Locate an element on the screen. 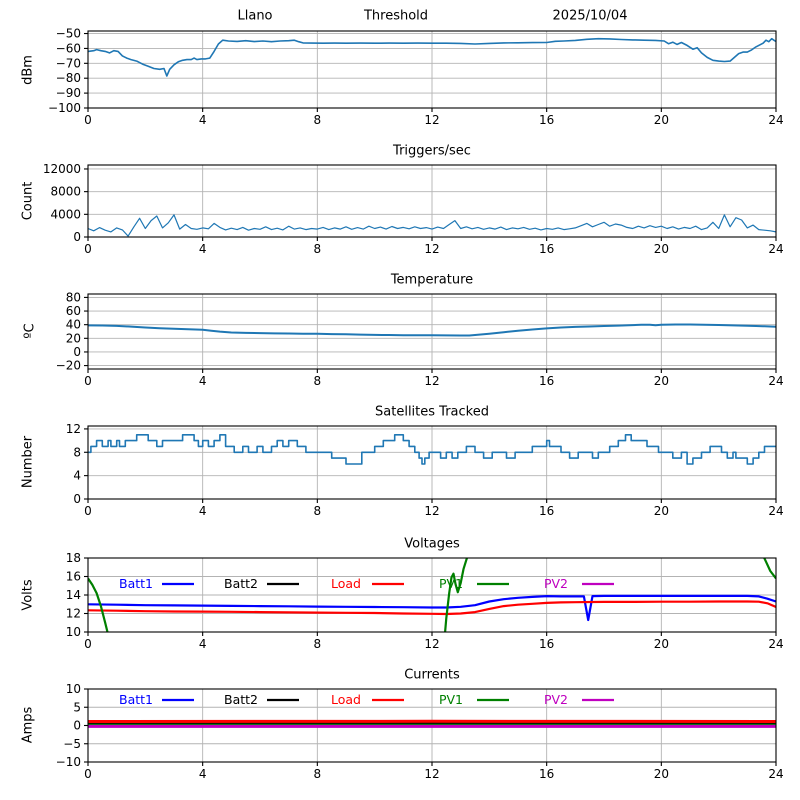 Image resolution: width=800 pixels, height=800 pixels. svg-text: 60 is located at coordinates (73, 311).